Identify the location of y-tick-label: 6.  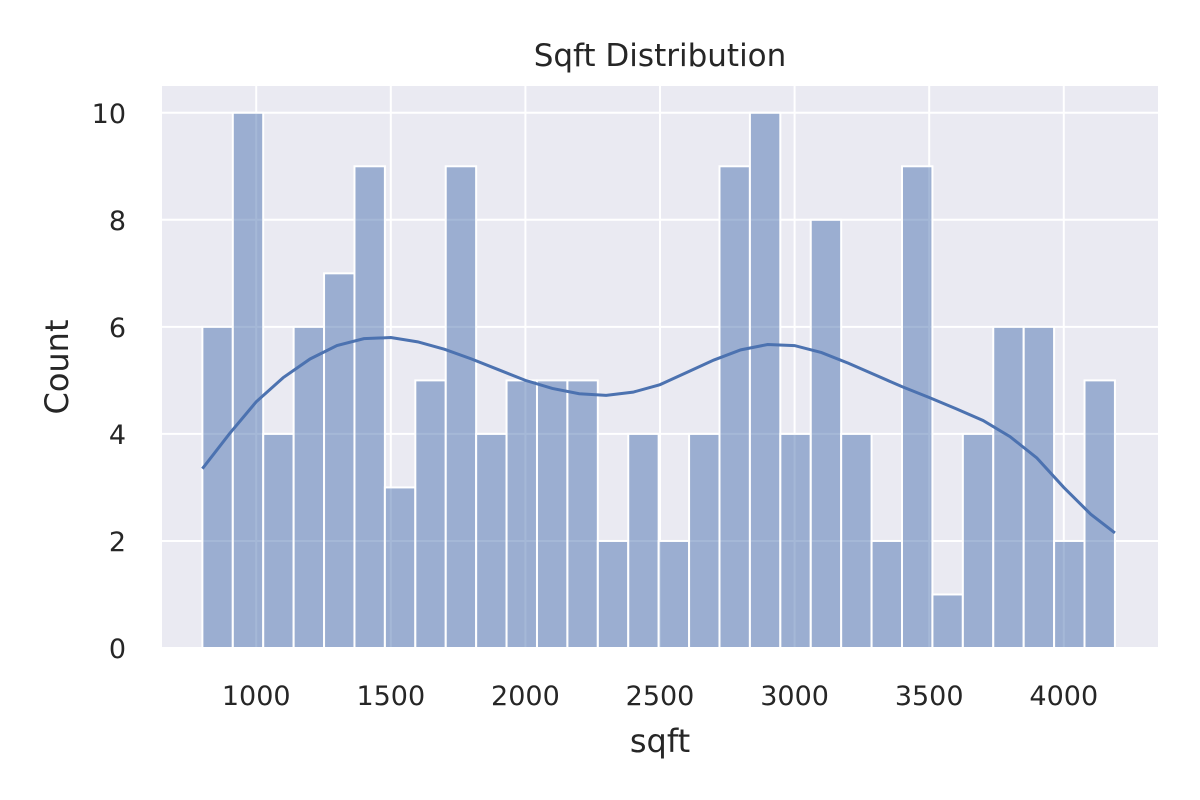
(117, 328).